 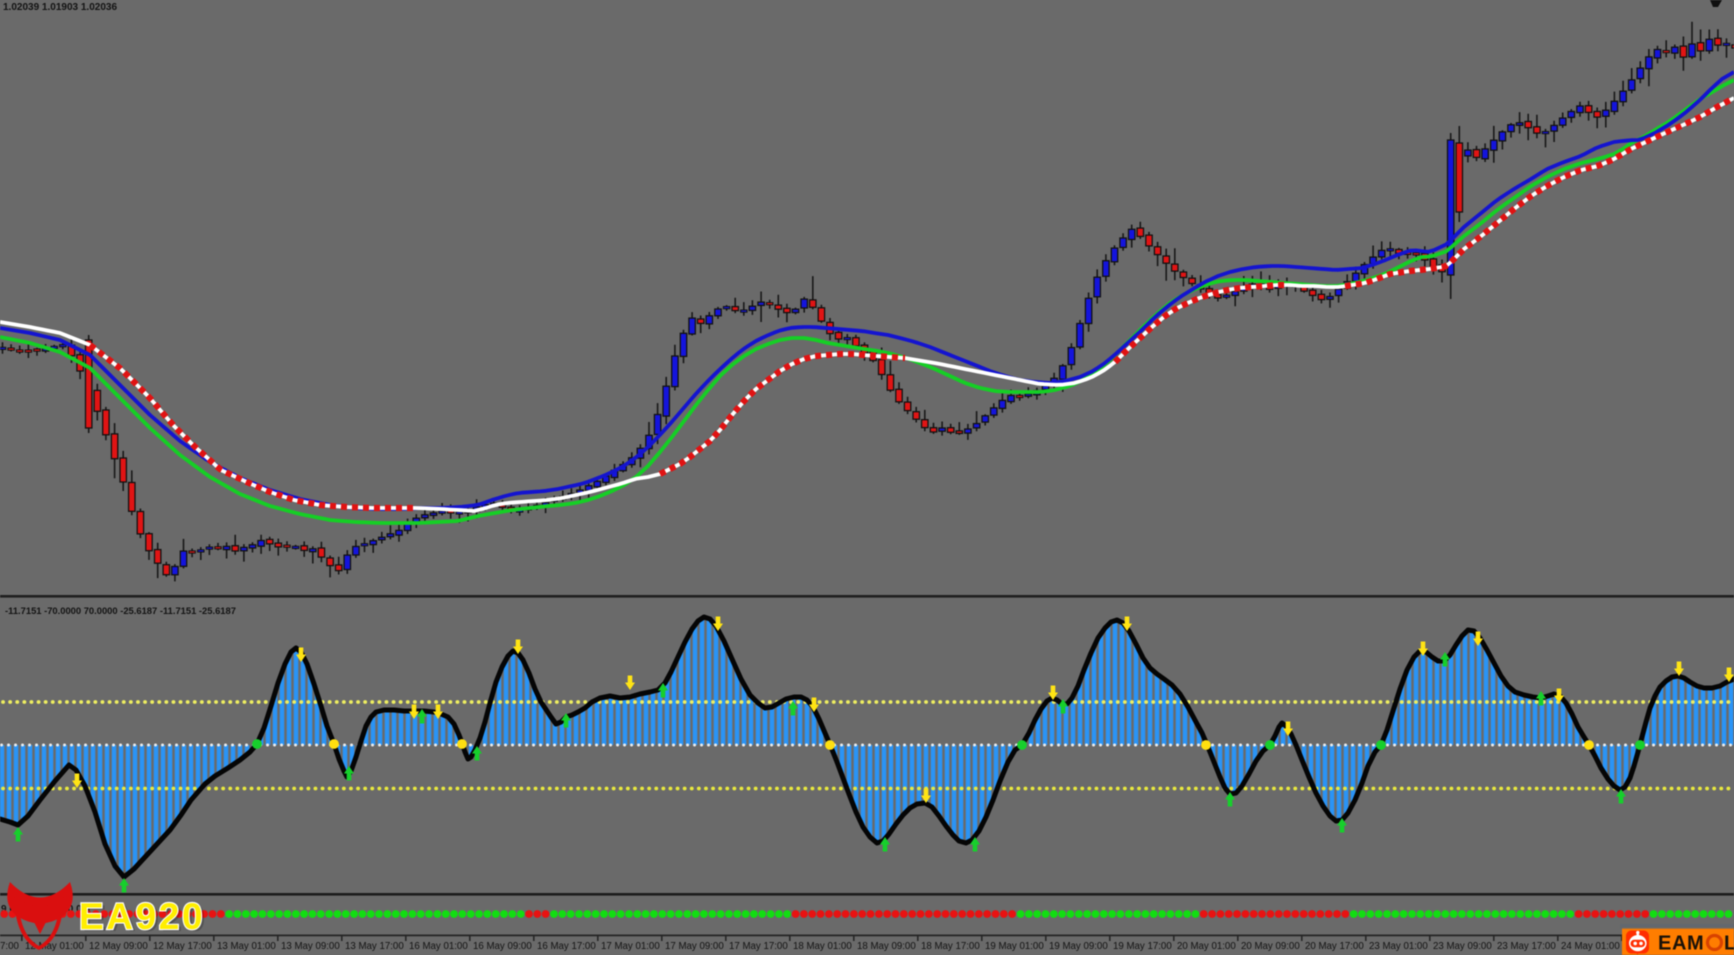 I want to click on svg-text: 24 May 01:00, so click(x=1590, y=946).